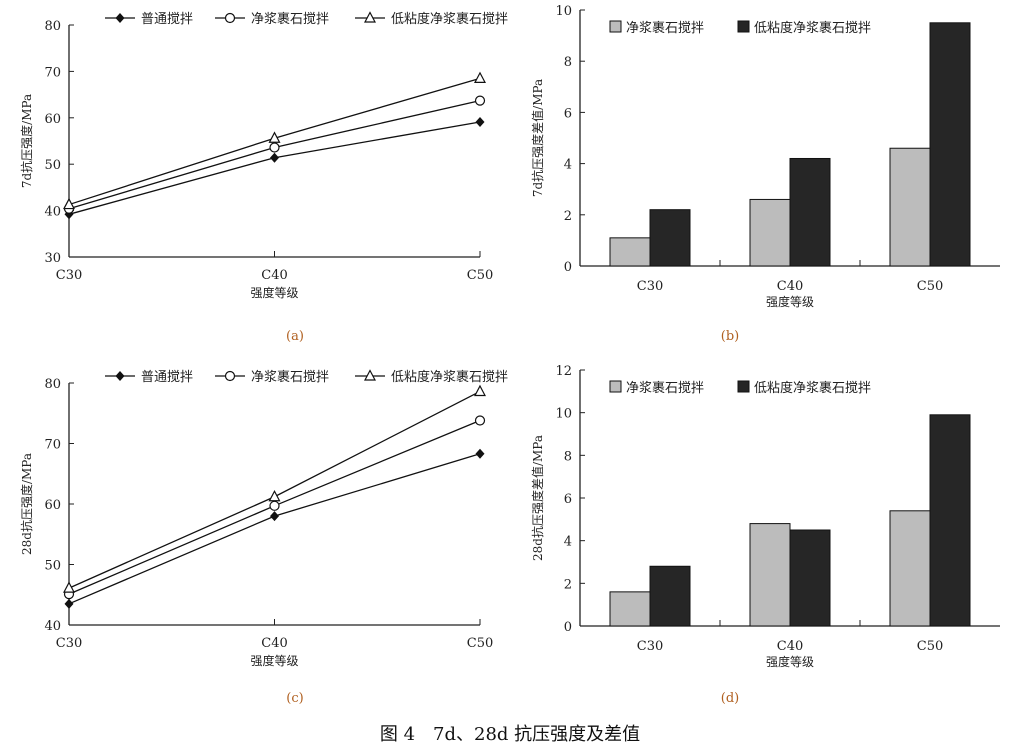 The width and height of the screenshot is (1012, 749). I want to click on y-tick-label: 30, so click(52, 258).